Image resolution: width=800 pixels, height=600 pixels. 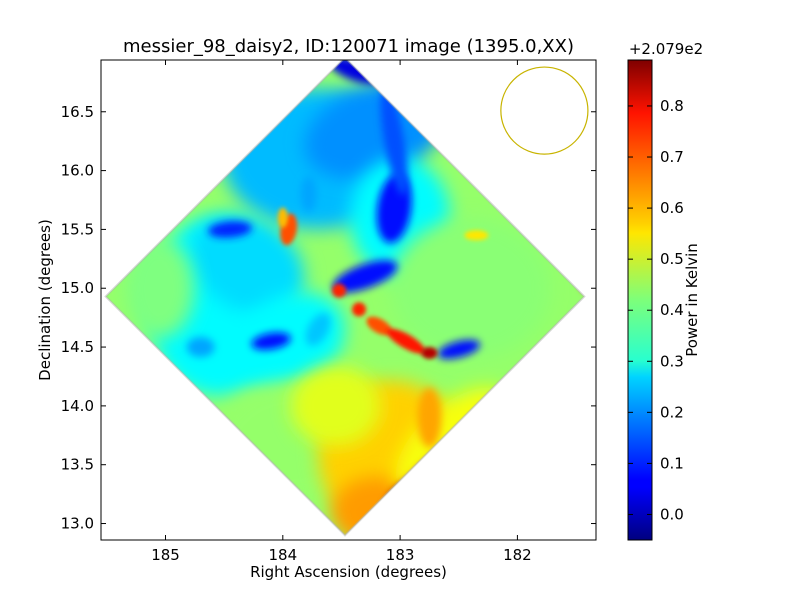 I want to click on colorbar-tick-label: 0.0, so click(x=672, y=514).